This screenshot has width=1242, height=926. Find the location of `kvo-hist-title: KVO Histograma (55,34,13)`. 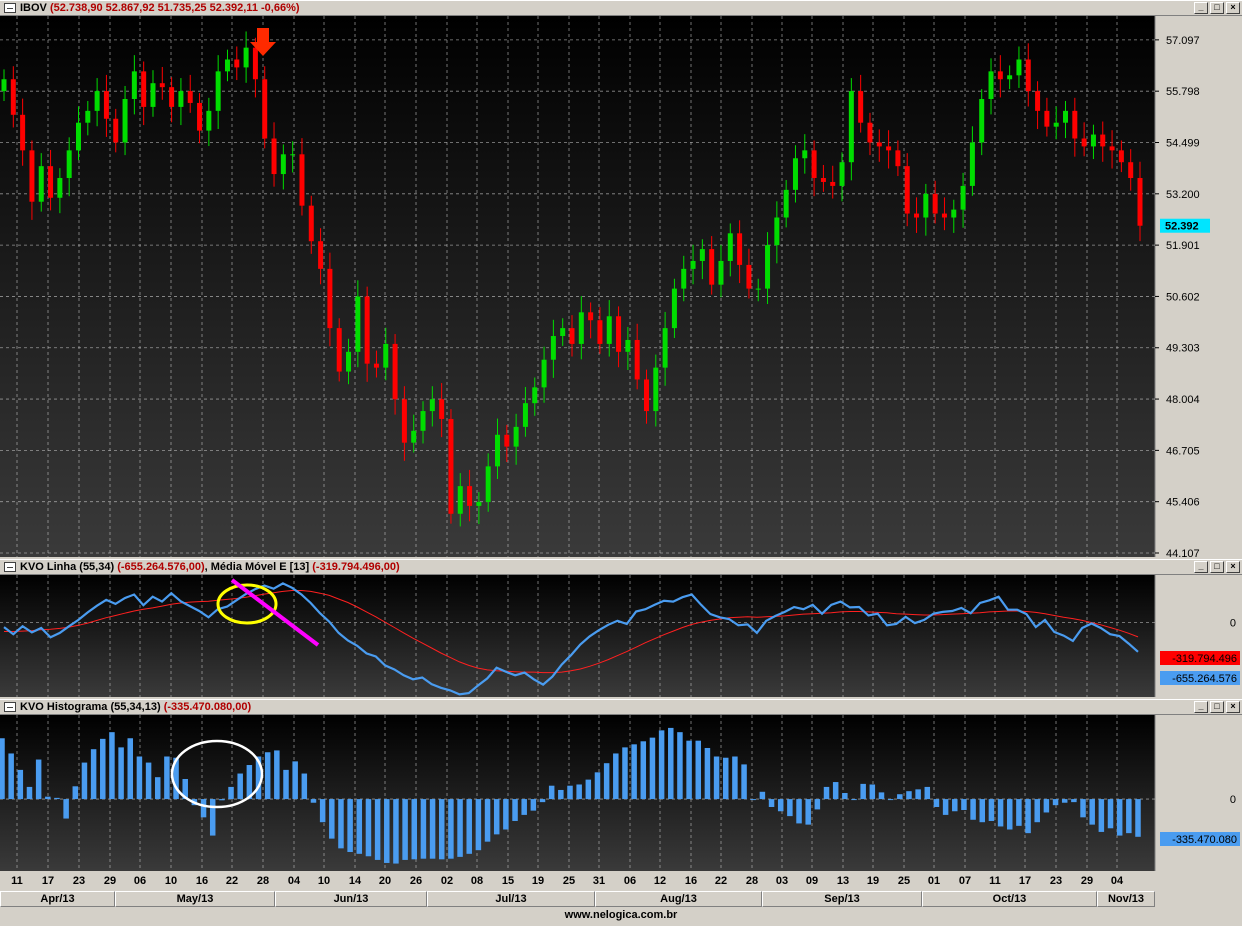

kvo-hist-title: KVO Histograma (55,34,13) is located at coordinates (90, 707).